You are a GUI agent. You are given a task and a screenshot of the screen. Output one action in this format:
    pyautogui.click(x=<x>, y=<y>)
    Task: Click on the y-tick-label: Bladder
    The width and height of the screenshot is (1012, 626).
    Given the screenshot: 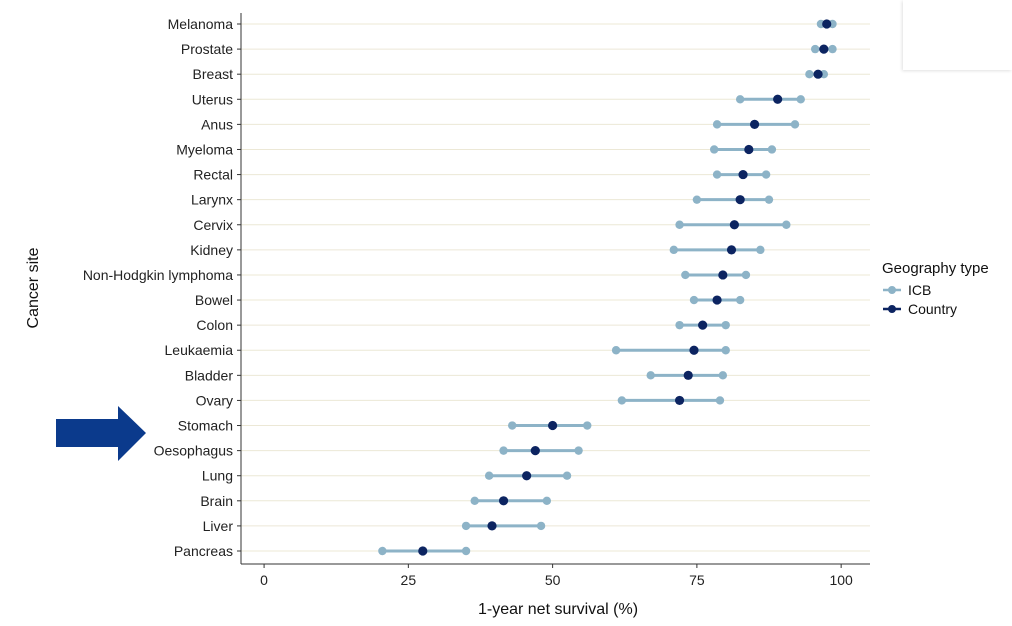 What is the action you would take?
    pyautogui.click(x=209, y=375)
    